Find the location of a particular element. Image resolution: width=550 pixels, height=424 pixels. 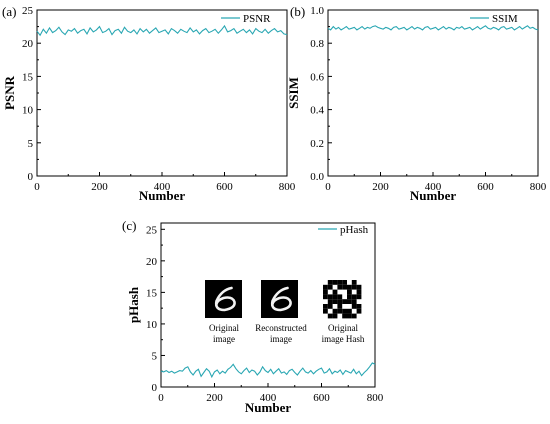

original-image-hash is located at coordinates (342, 299).